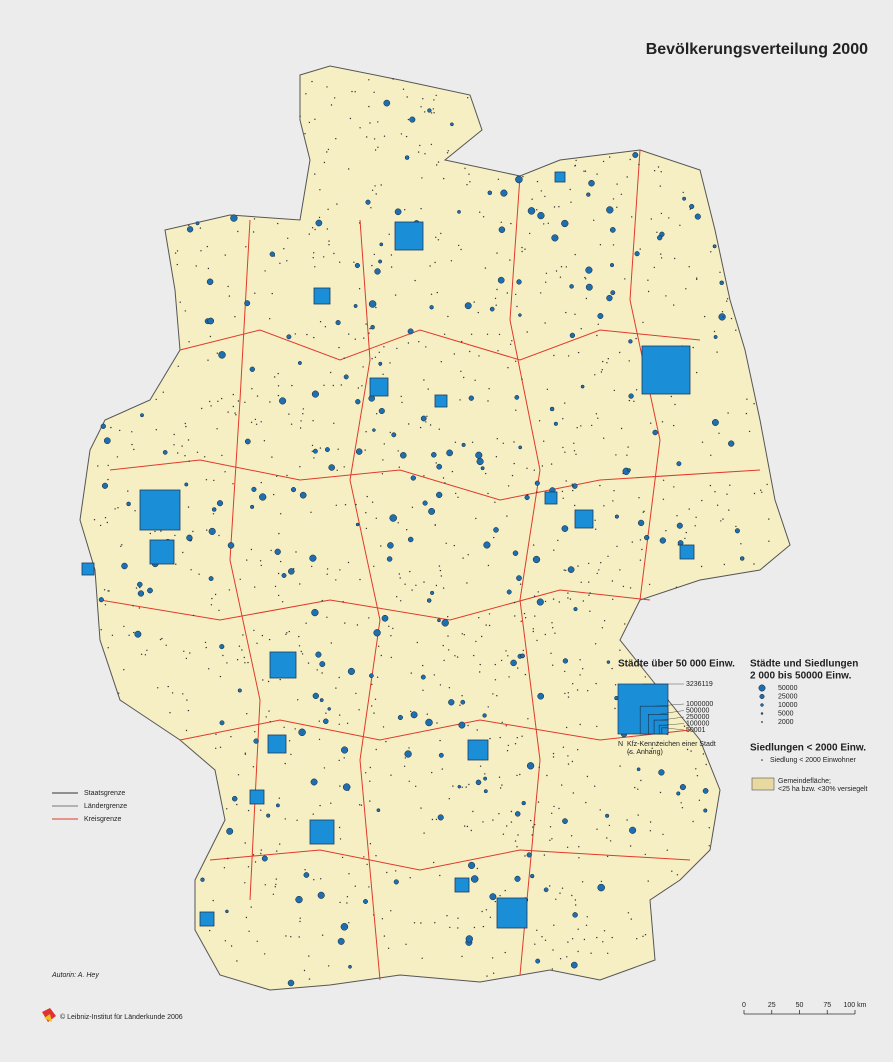 The image size is (893, 1062). What do you see at coordinates (121, 1017) in the screenshot?
I see `copyright: © Leibniz-Institut für Länderkunde 2006` at bounding box center [121, 1017].